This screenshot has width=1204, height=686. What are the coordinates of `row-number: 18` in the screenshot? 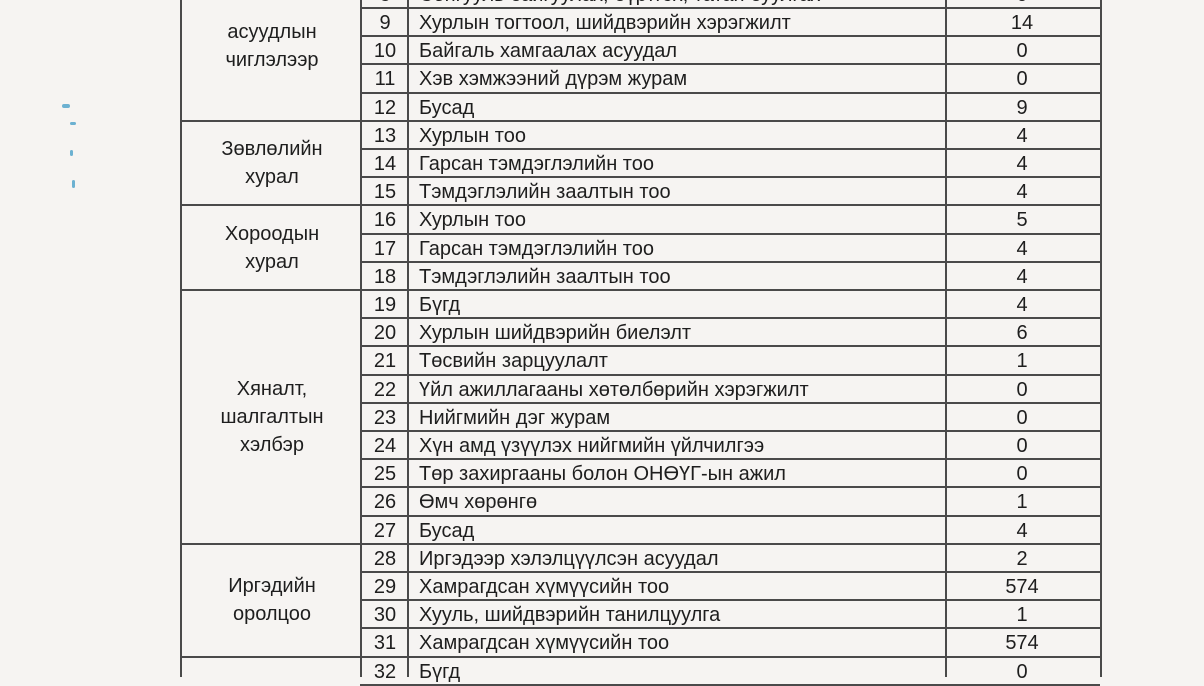 It's located at (385, 276).